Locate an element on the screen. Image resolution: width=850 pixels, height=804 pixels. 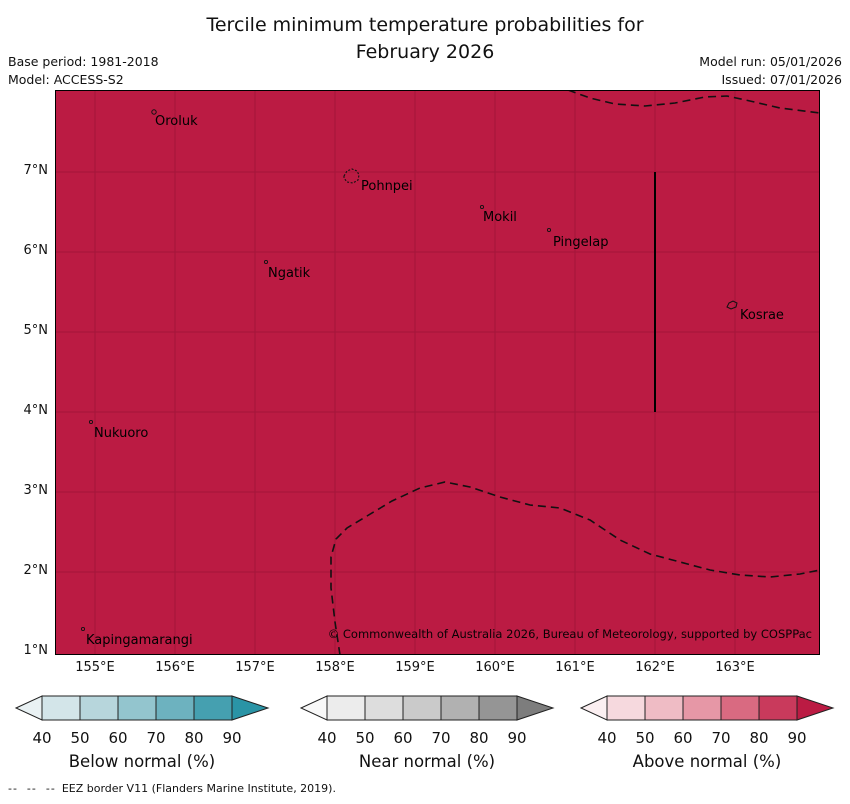
legend-below-normal: 40 50 60 70 80 90 Below normal (%) is located at coordinates (142, 732).